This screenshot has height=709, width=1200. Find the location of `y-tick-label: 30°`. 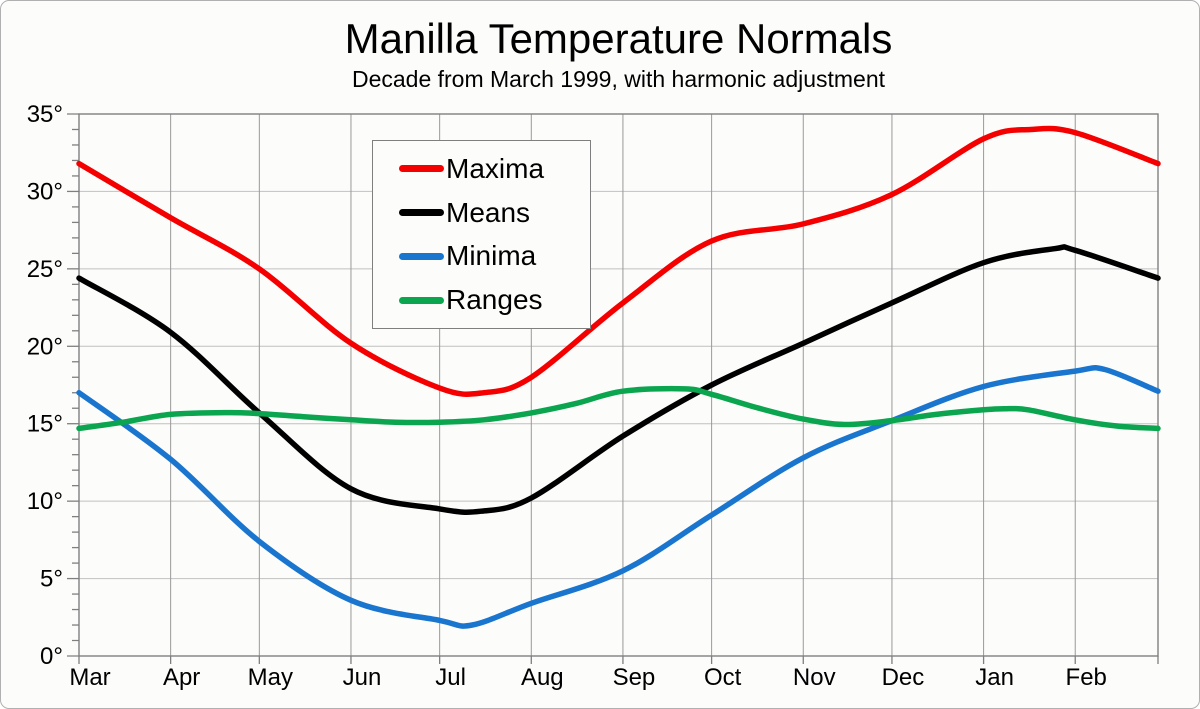

y-tick-label: 30° is located at coordinates (45, 191).